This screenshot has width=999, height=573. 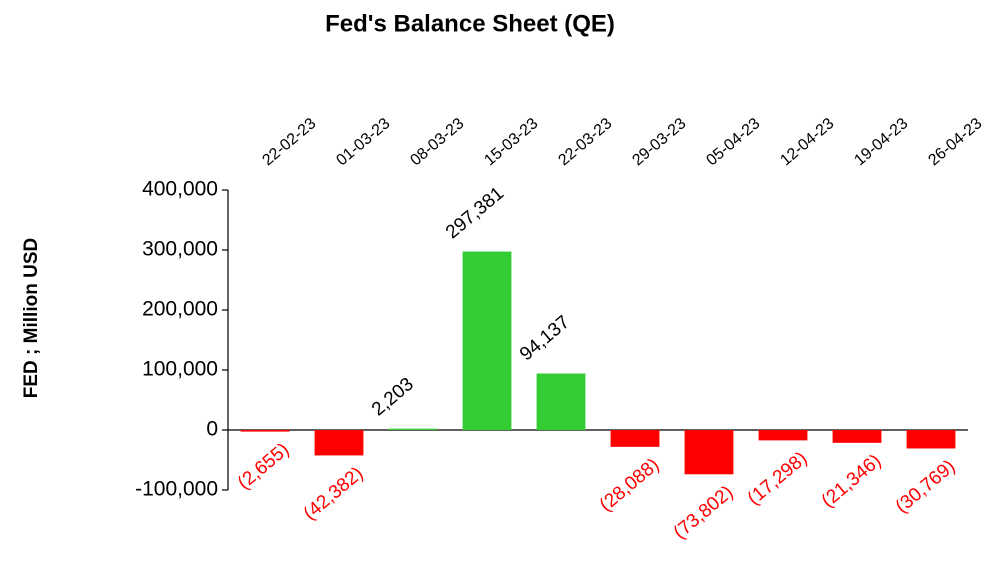 What do you see at coordinates (630, 485) in the screenshot?
I see `value-label: (28,088)` at bounding box center [630, 485].